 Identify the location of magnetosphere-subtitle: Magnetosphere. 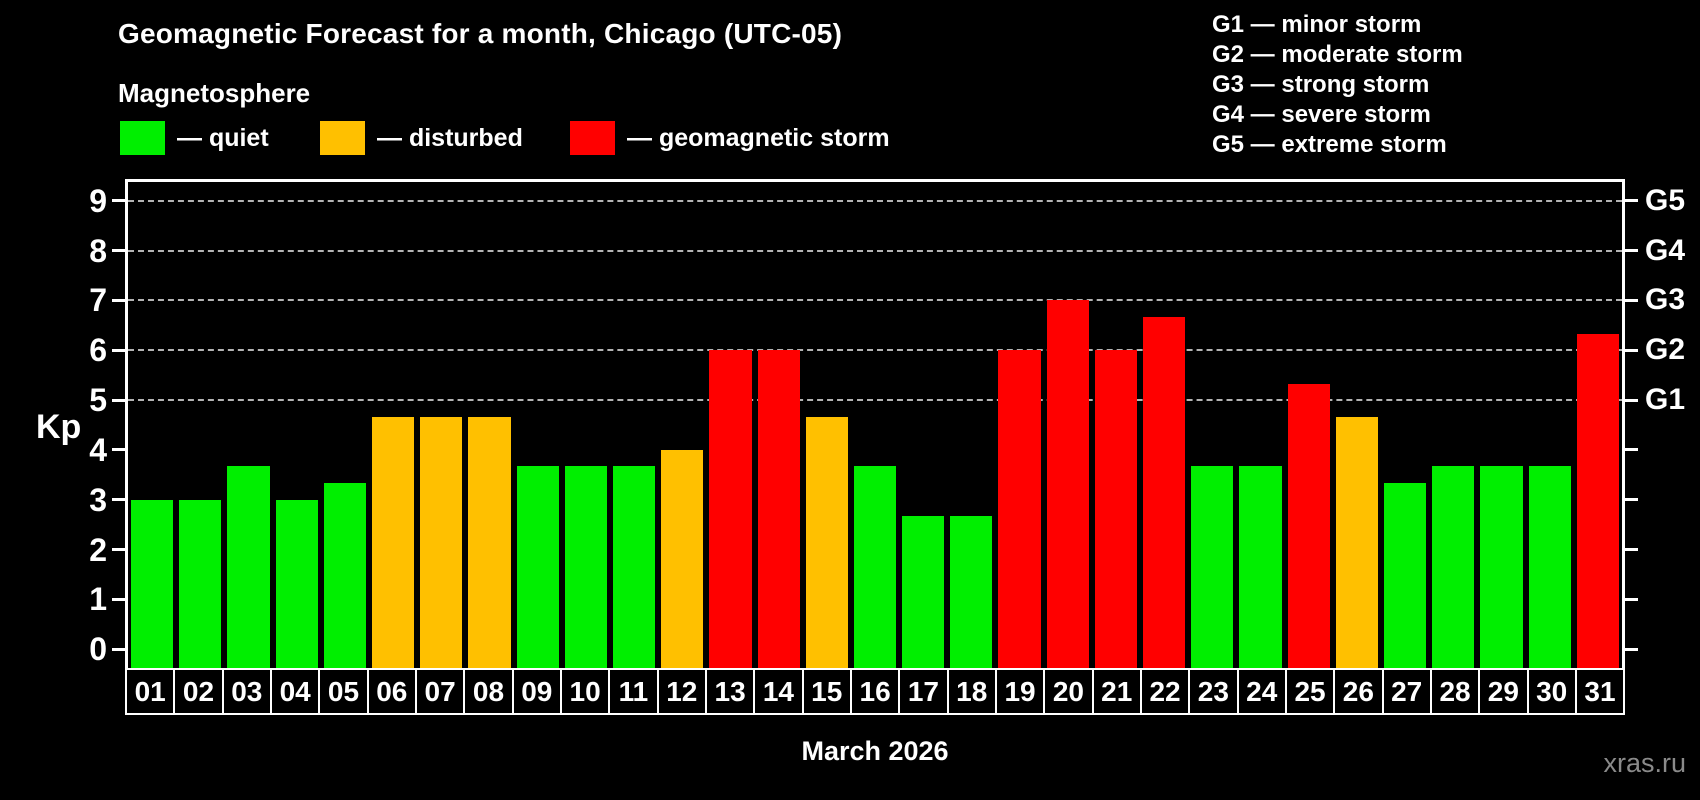
(214, 93).